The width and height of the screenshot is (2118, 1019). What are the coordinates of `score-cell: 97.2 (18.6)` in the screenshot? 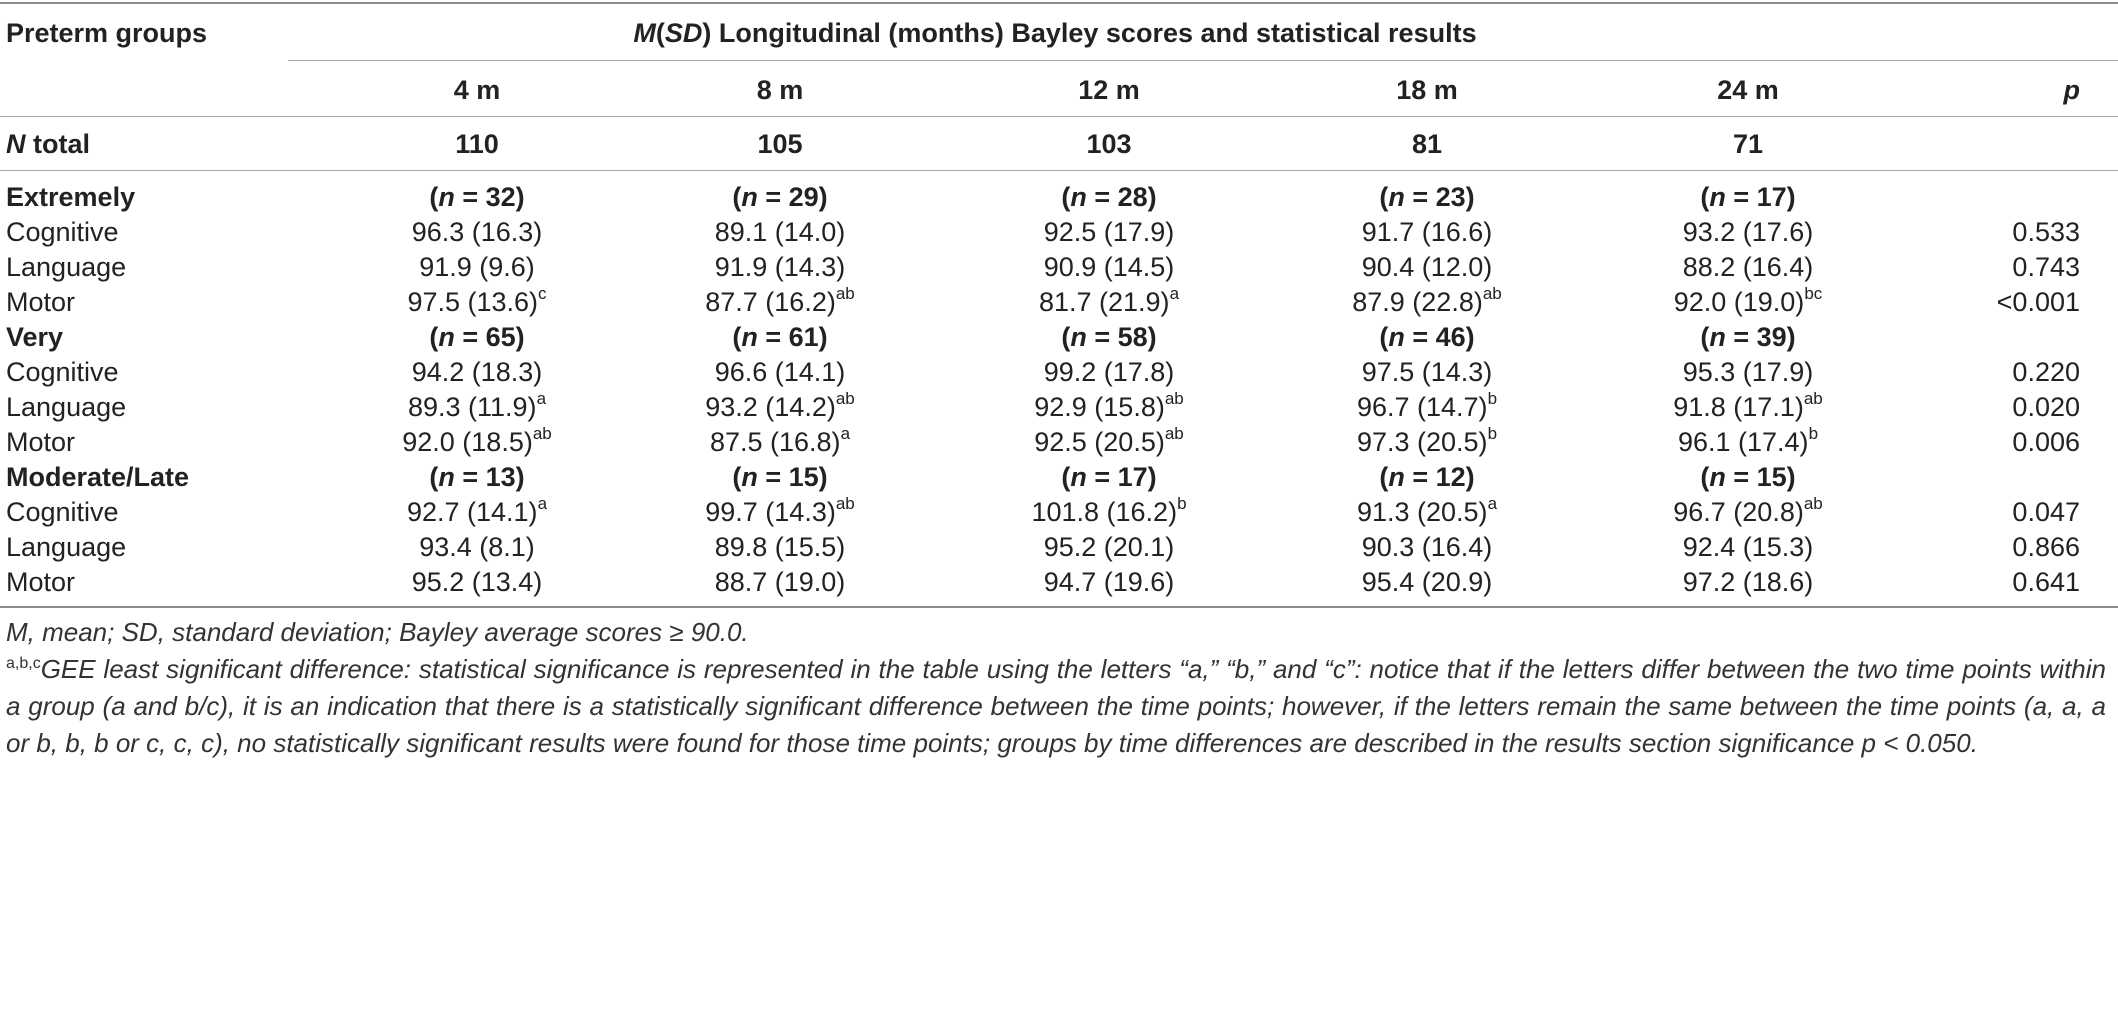 It's located at (1748, 582).